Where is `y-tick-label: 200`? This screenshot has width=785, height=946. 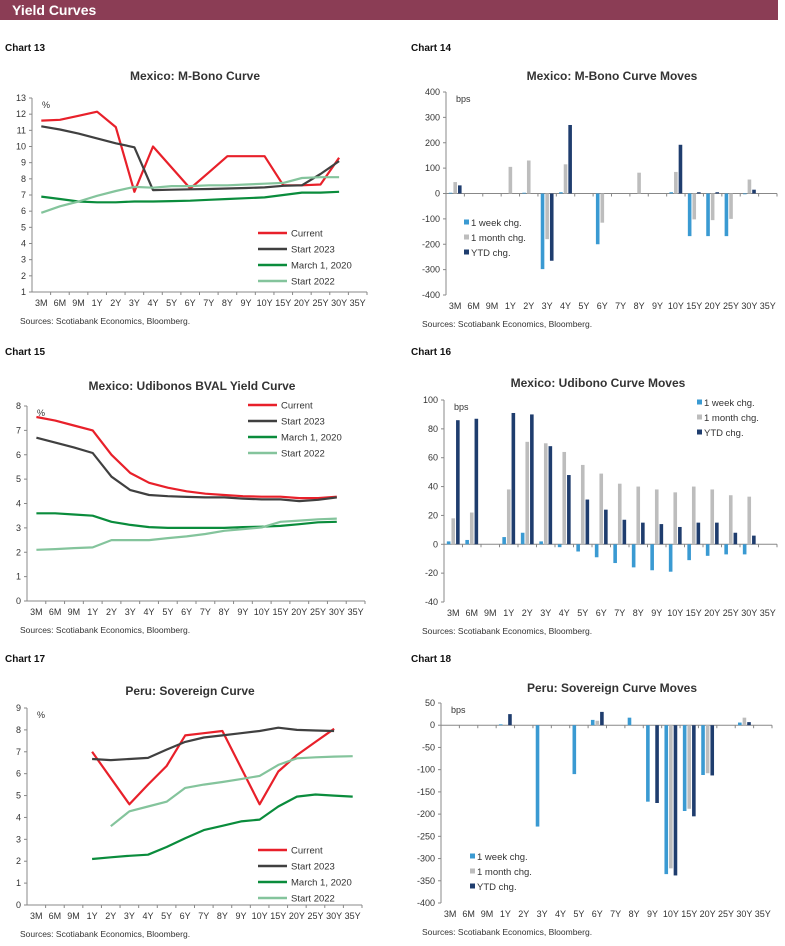 y-tick-label: 200 is located at coordinates (432, 143).